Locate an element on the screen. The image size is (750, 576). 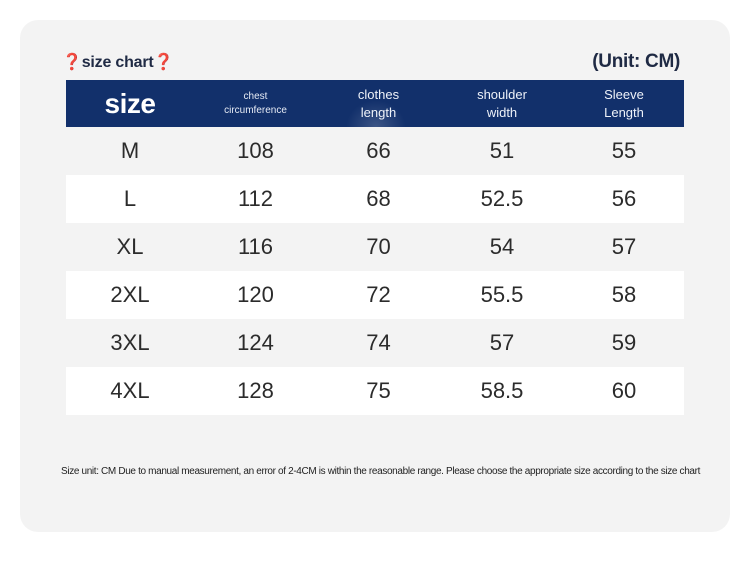
table-row: XL 116 70 54 57 is located at coordinates (375, 247).